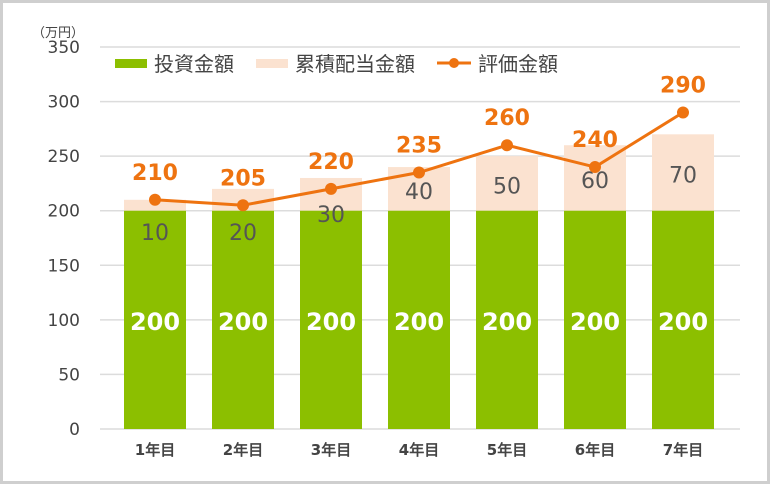 The height and width of the screenshot is (484, 770). I want to click on y-tick-label: 250, so click(64, 157).